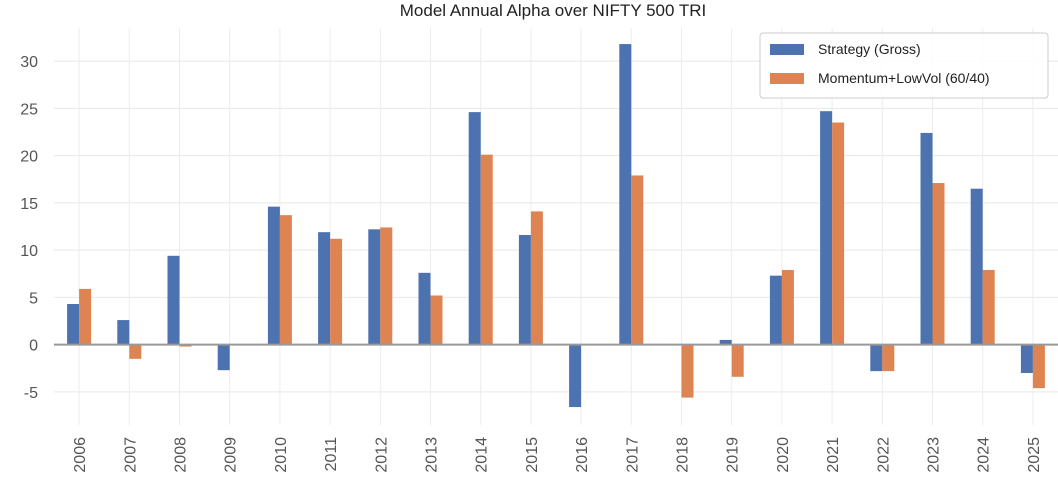 The height and width of the screenshot is (497, 1058). What do you see at coordinates (29, 157) in the screenshot?
I see `y-tick-label: 20` at bounding box center [29, 157].